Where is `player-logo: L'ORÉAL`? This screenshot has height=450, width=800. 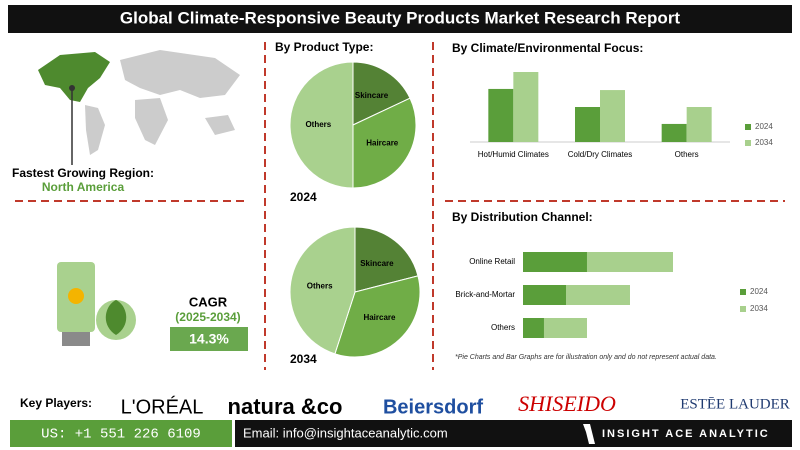 player-logo: L'ORÉAL is located at coordinates (162, 406).